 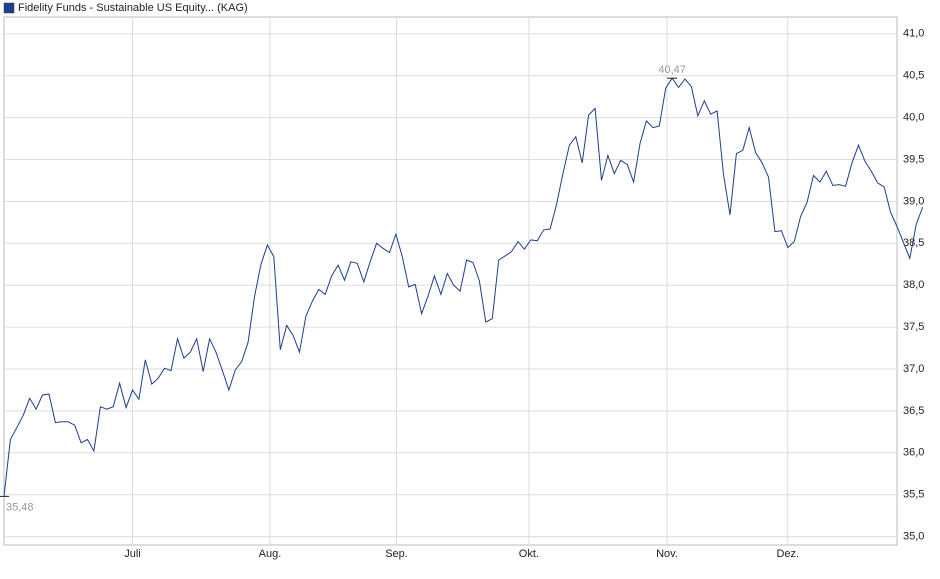 I want to click on x-tick-label: Okt., so click(x=529, y=554).